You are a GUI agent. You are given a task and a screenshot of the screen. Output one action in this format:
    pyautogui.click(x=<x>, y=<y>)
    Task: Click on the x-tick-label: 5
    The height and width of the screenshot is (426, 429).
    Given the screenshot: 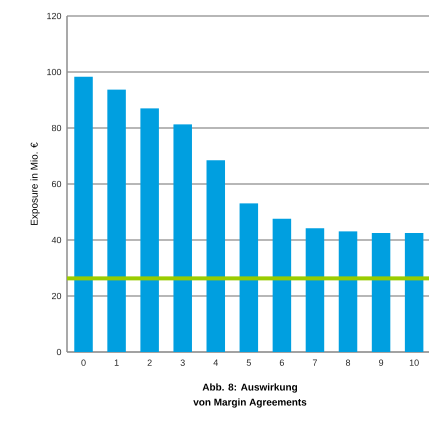 What is the action you would take?
    pyautogui.click(x=248, y=363)
    